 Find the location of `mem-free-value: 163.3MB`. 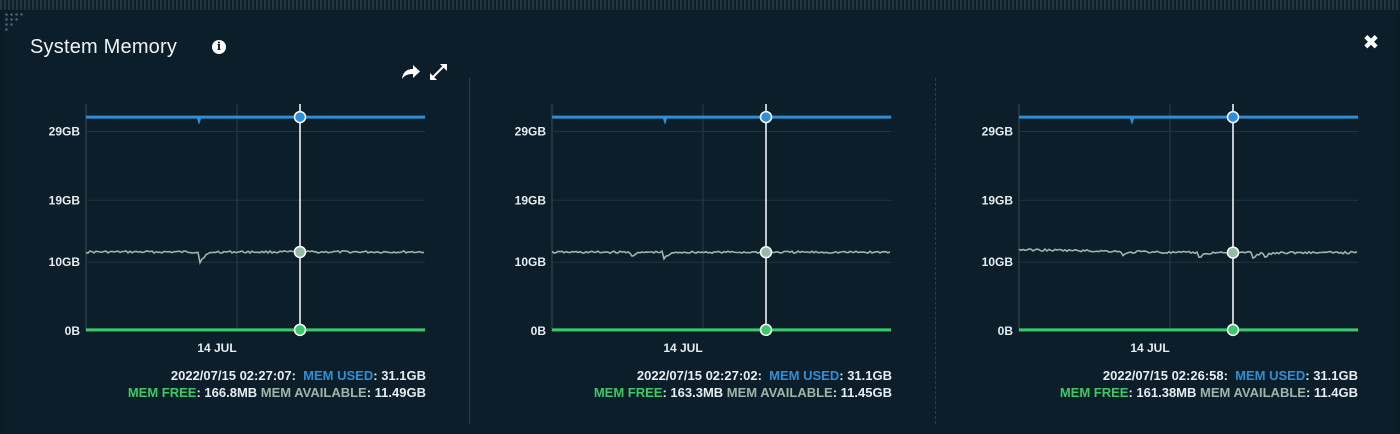

mem-free-value: 163.3MB is located at coordinates (697, 392).